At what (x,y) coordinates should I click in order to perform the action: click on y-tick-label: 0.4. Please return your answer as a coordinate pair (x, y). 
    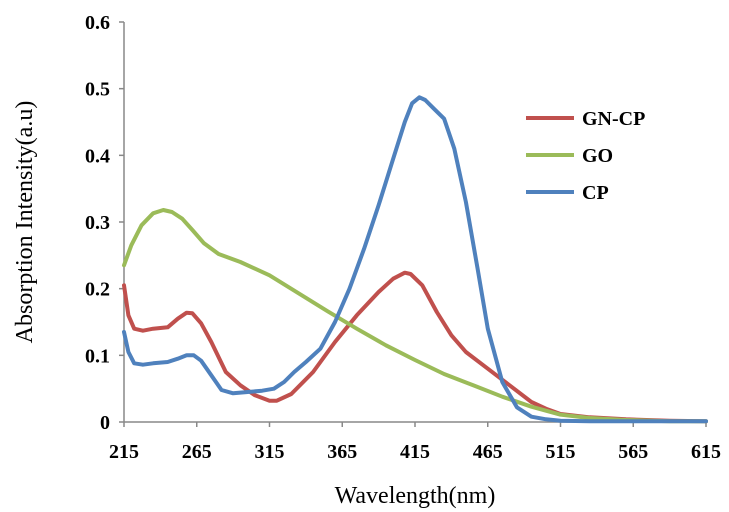
    Looking at the image, I should click on (97, 156).